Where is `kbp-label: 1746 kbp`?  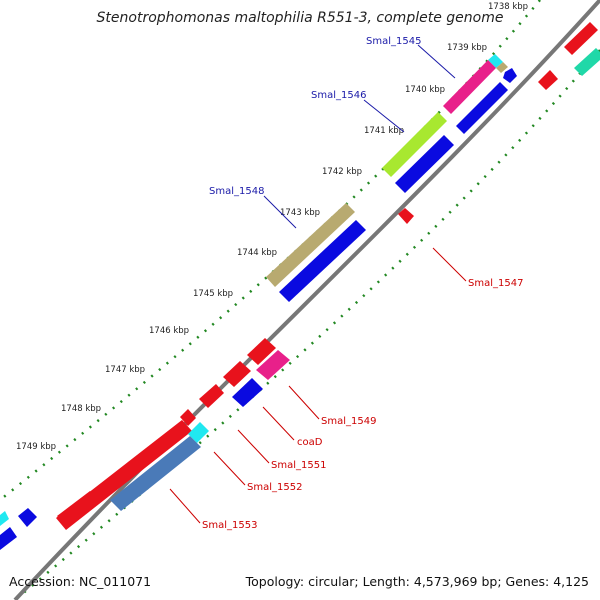 kbp-label: 1746 kbp is located at coordinates (169, 331).